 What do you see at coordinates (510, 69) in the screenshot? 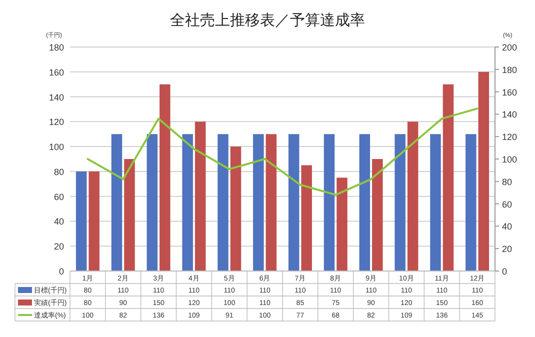
I see `y2-tick-label: 180` at bounding box center [510, 69].